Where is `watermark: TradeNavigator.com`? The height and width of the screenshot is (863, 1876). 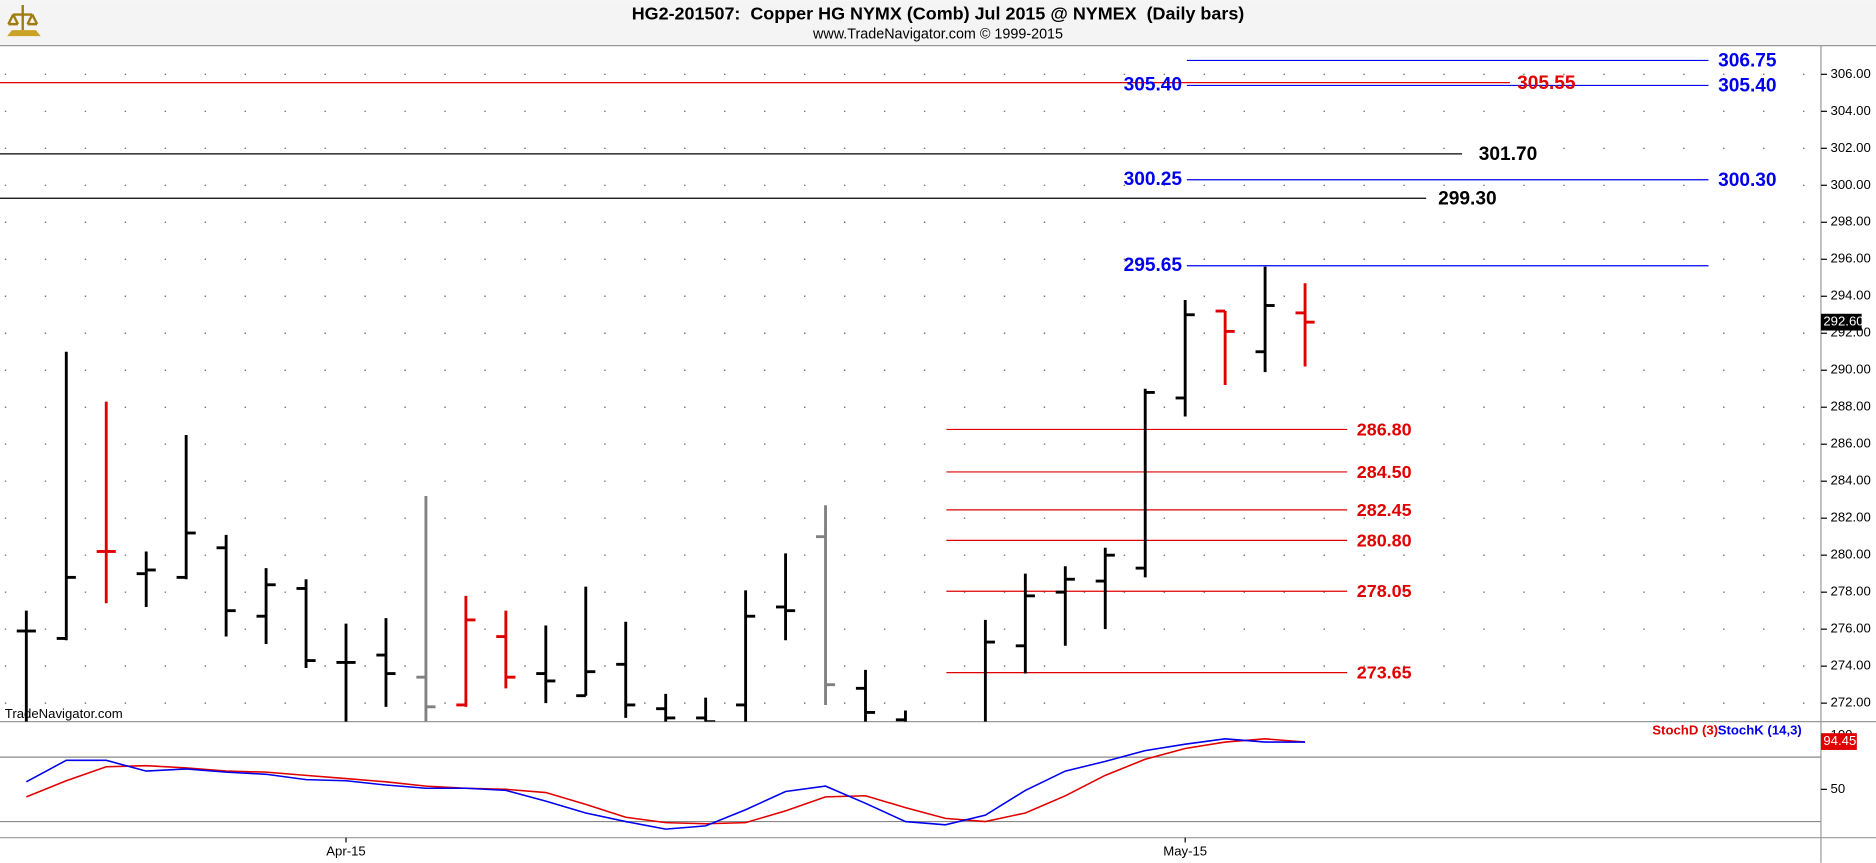 watermark: TradeNavigator.com is located at coordinates (64, 713).